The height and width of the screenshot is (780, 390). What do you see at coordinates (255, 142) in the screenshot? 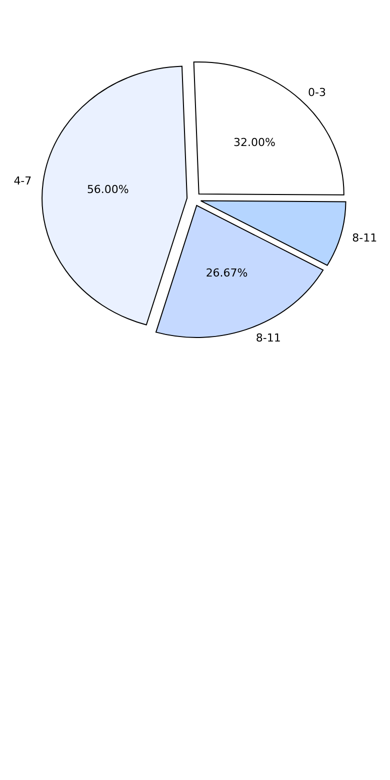
I see `data-label: 32.00%` at bounding box center [255, 142].